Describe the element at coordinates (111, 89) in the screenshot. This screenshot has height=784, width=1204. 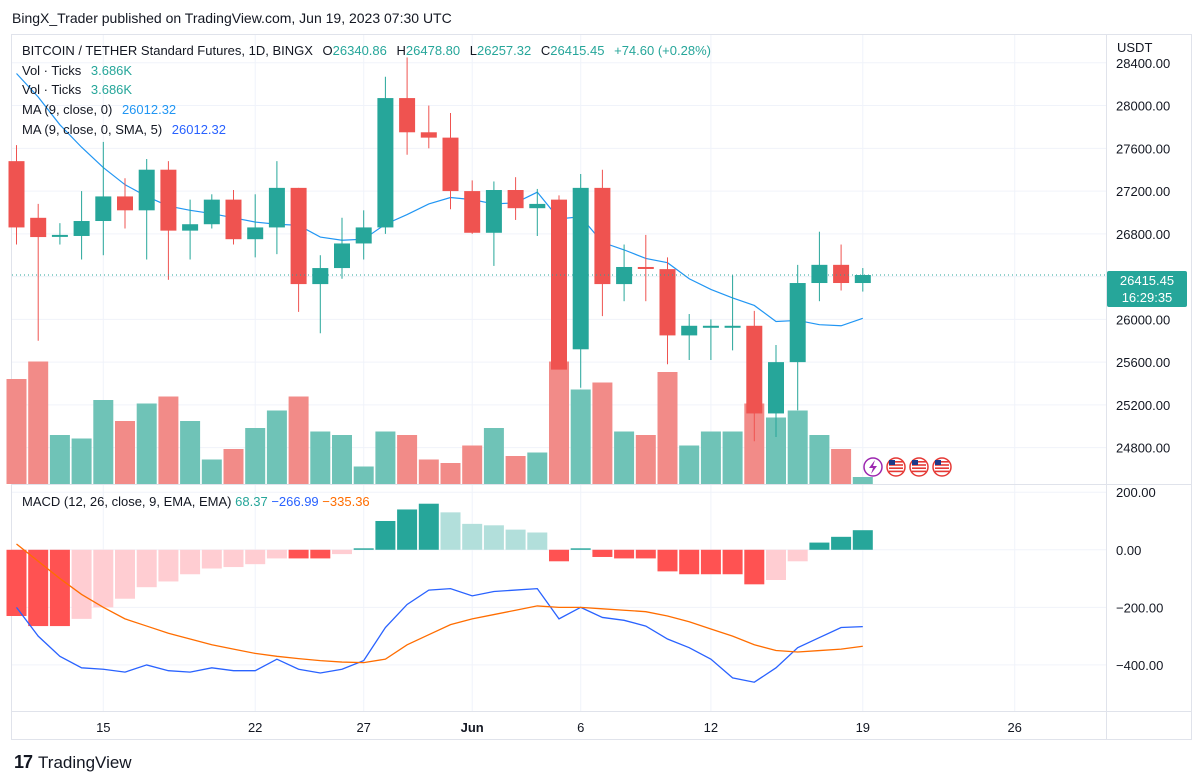
I see `volume-value-2: 3.686K` at that location.